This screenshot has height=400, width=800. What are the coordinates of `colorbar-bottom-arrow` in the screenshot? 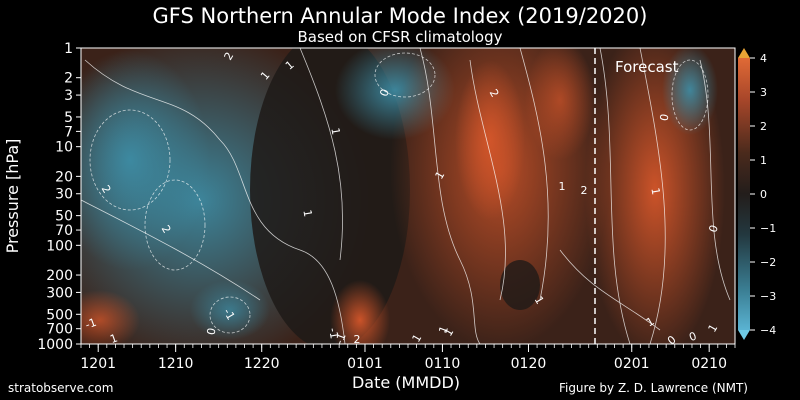 It's located at (744, 335).